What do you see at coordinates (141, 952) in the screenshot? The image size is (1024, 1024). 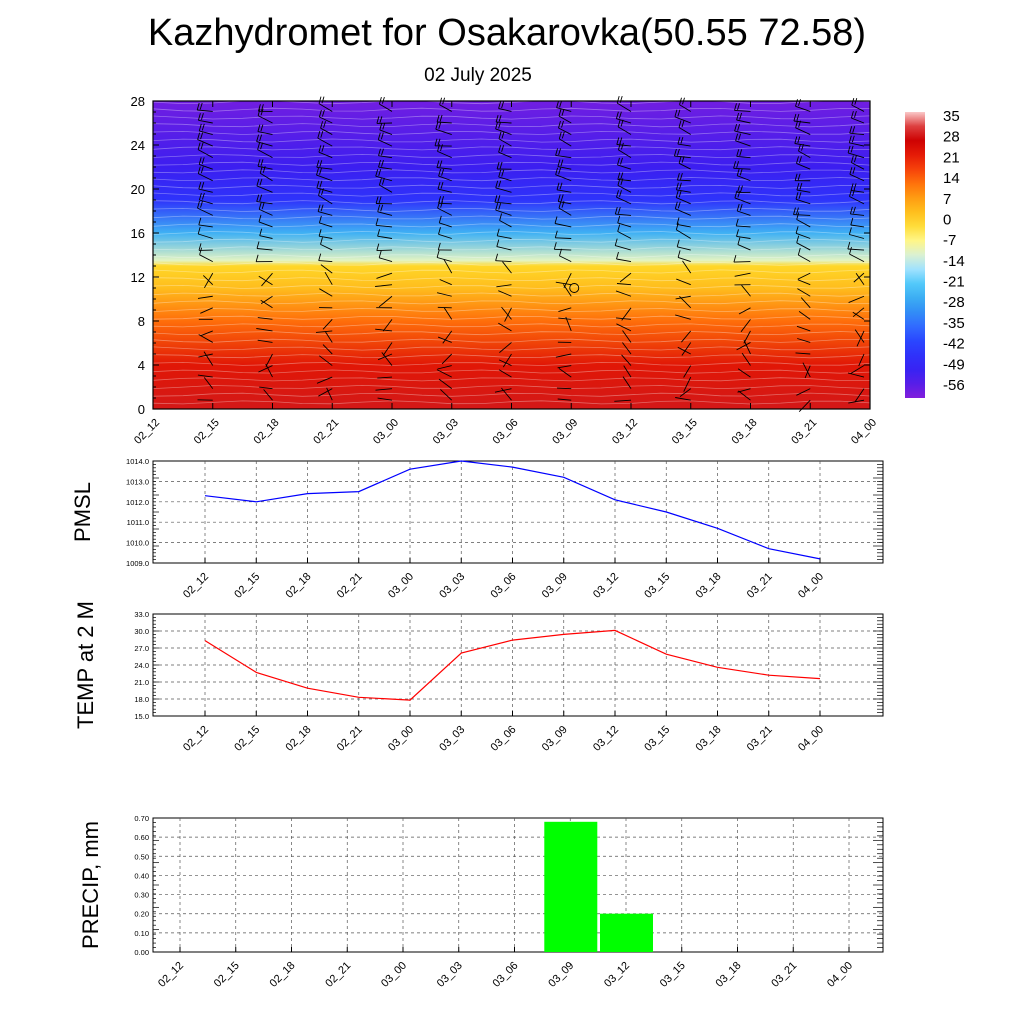 I see `y-tick-label: 0.00` at bounding box center [141, 952].